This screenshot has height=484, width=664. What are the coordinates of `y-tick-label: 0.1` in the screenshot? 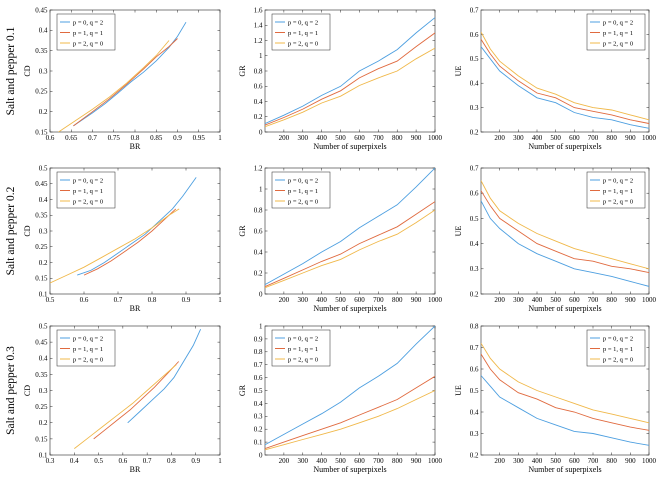 It's located at (43, 294).